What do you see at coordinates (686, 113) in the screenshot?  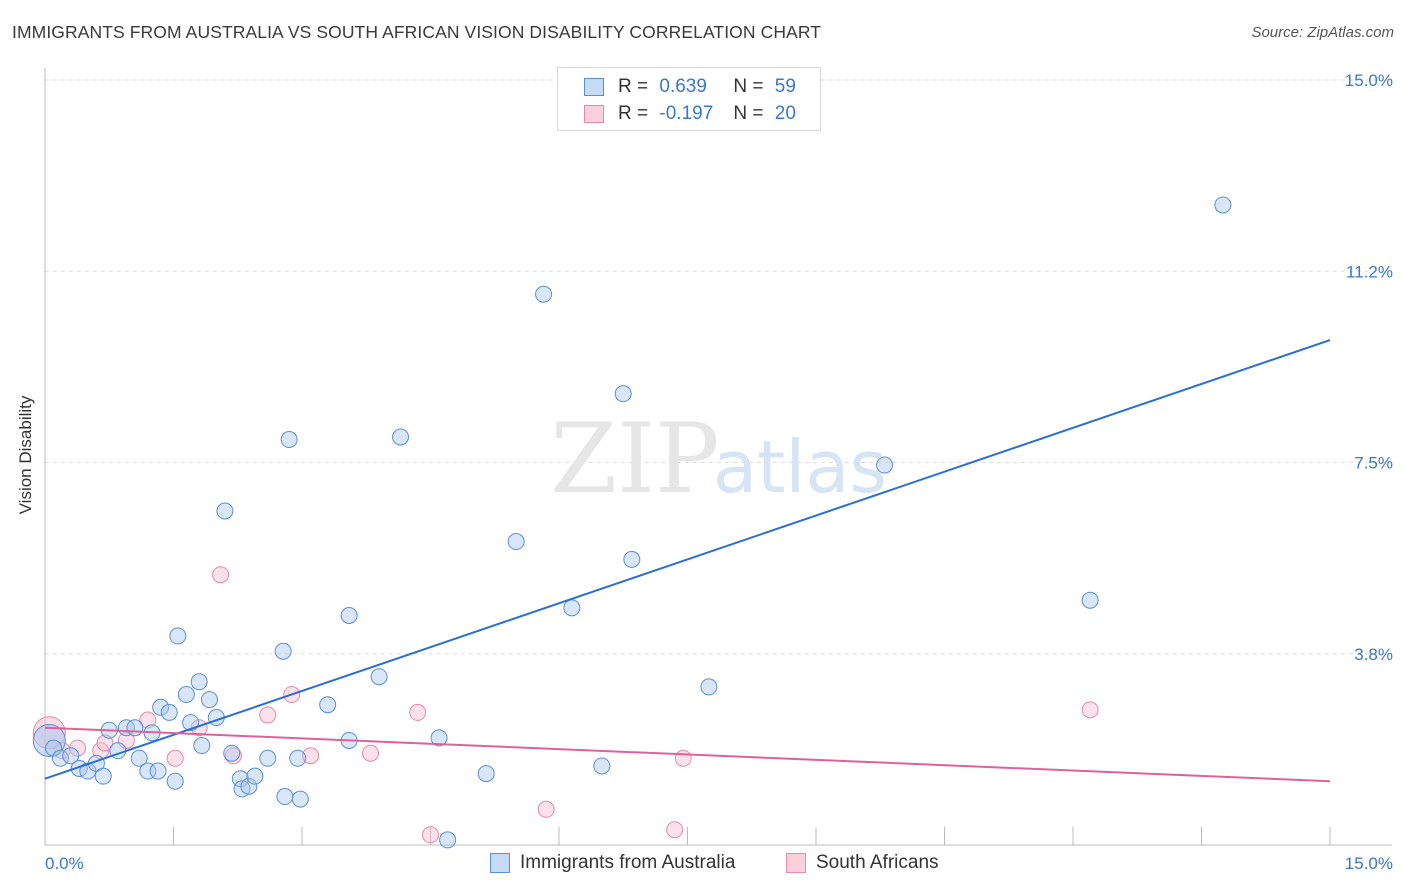 I see `legend-r-value: -0.197` at bounding box center [686, 113].